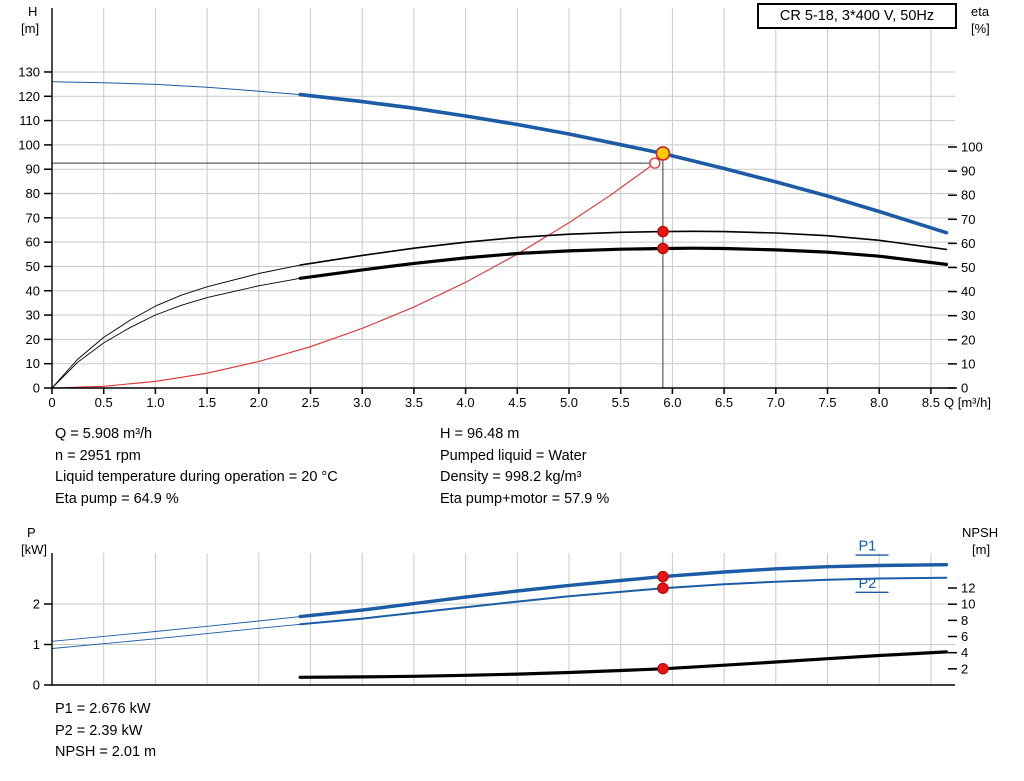  I want to click on x-tick-label: 8.5, so click(931, 402).